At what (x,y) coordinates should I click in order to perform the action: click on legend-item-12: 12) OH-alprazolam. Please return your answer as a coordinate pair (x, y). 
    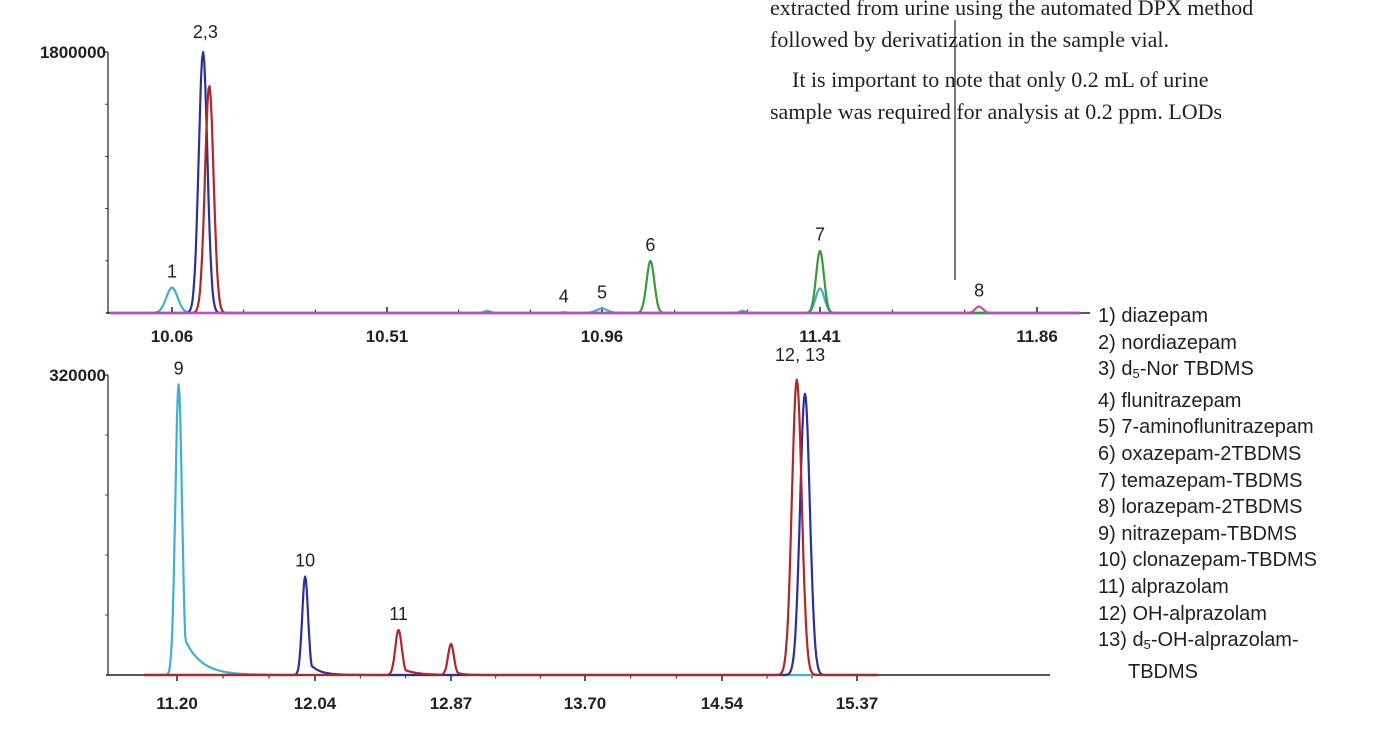
    Looking at the image, I should click on (1182, 613).